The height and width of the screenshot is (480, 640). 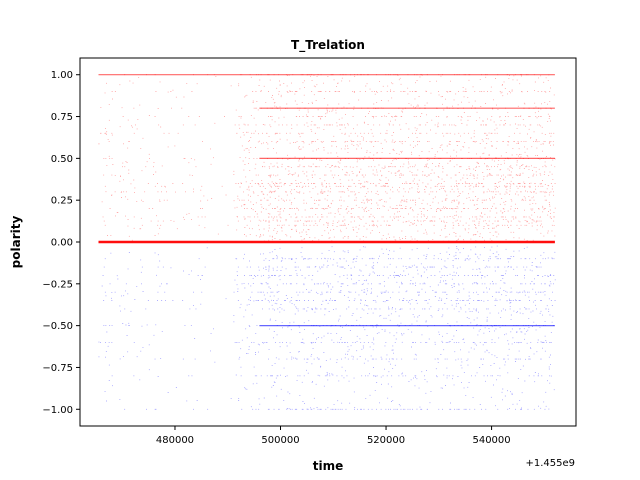 I want to click on y-tick-label: −1.00, so click(x=57, y=410).